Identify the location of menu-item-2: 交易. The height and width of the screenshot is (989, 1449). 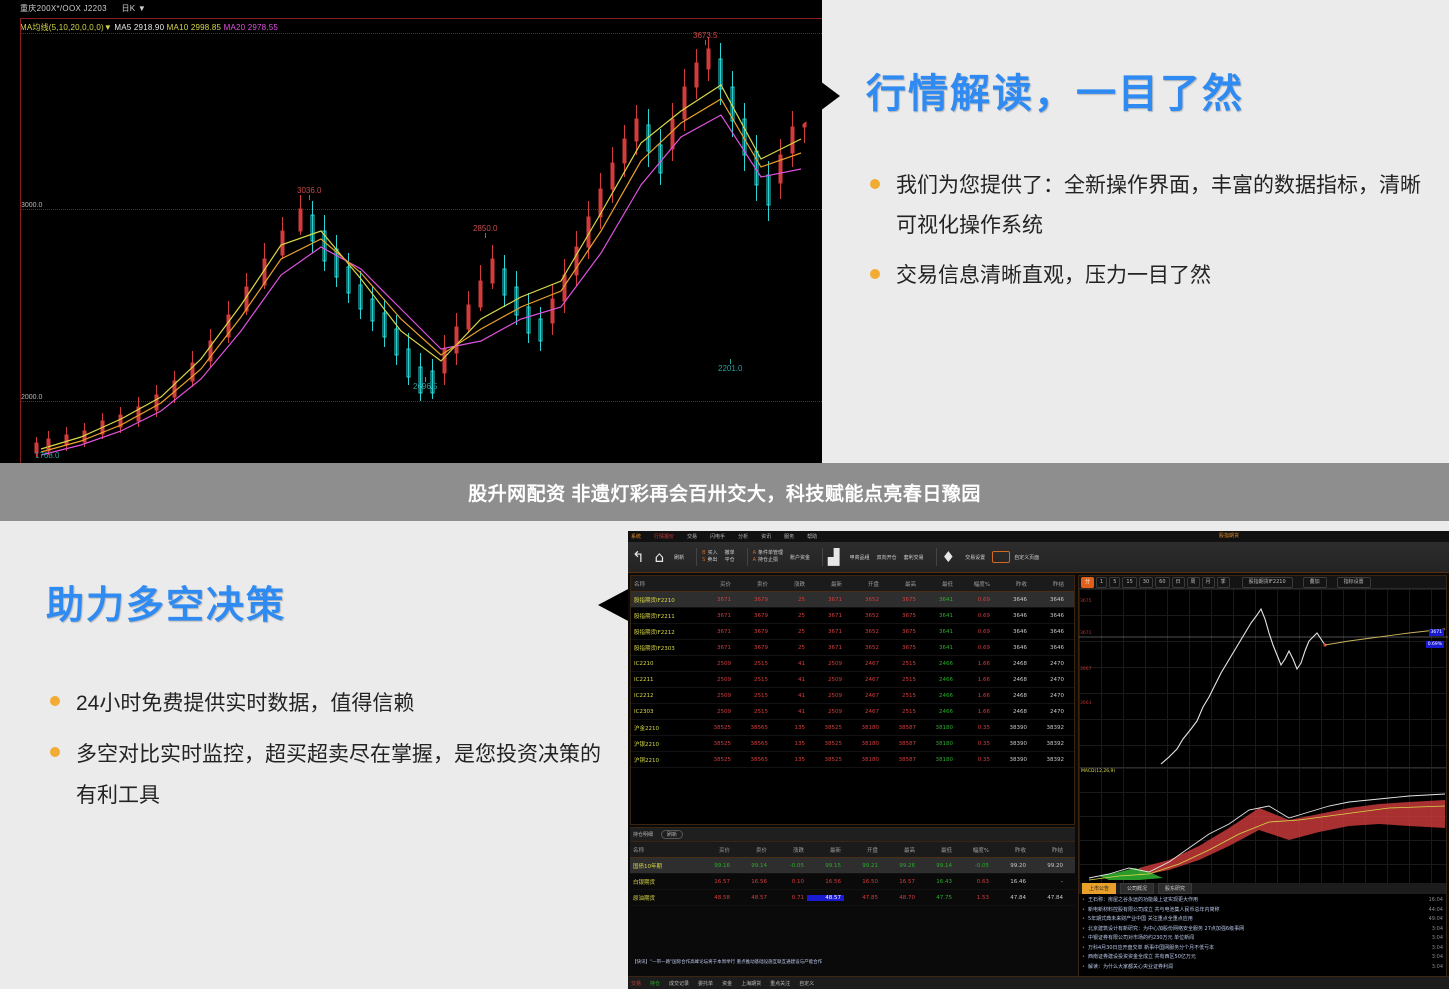
(692, 537).